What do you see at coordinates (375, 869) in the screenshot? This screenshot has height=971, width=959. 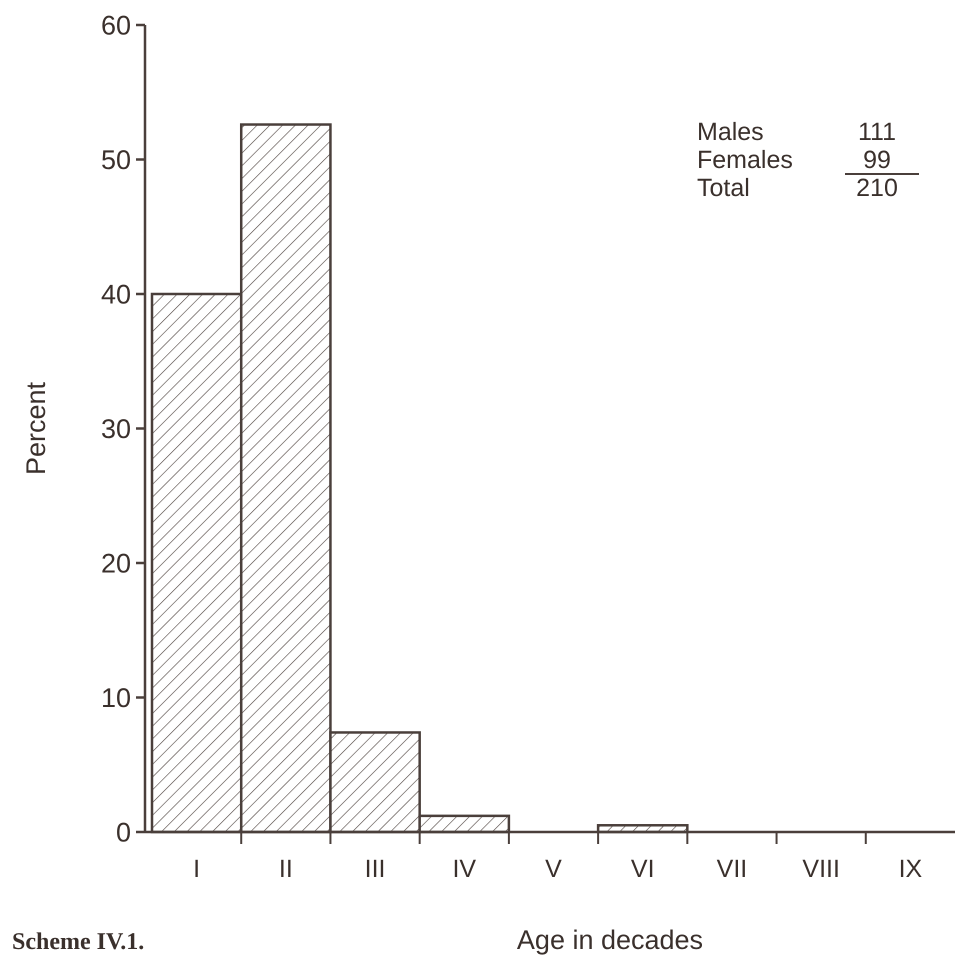 I see `x-tick-label: III` at bounding box center [375, 869].